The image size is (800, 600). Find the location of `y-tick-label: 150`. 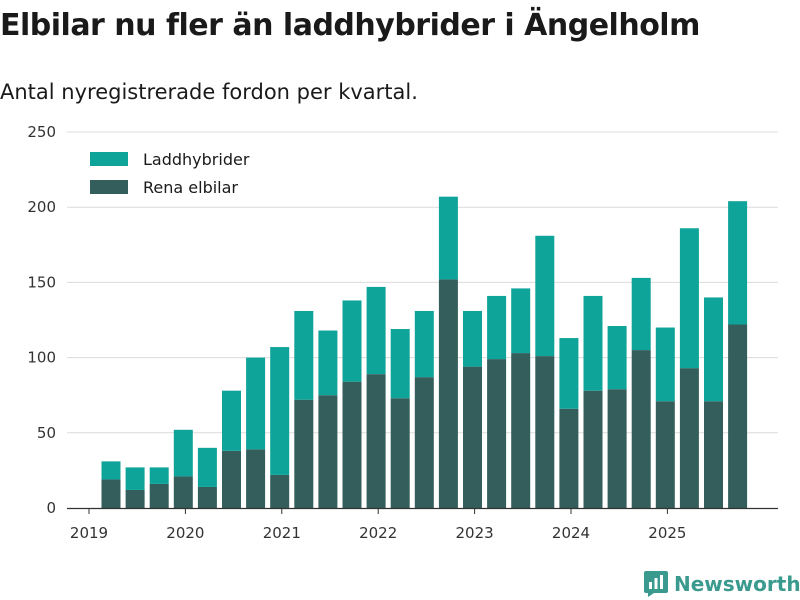

y-tick-label: 150 is located at coordinates (41, 282).